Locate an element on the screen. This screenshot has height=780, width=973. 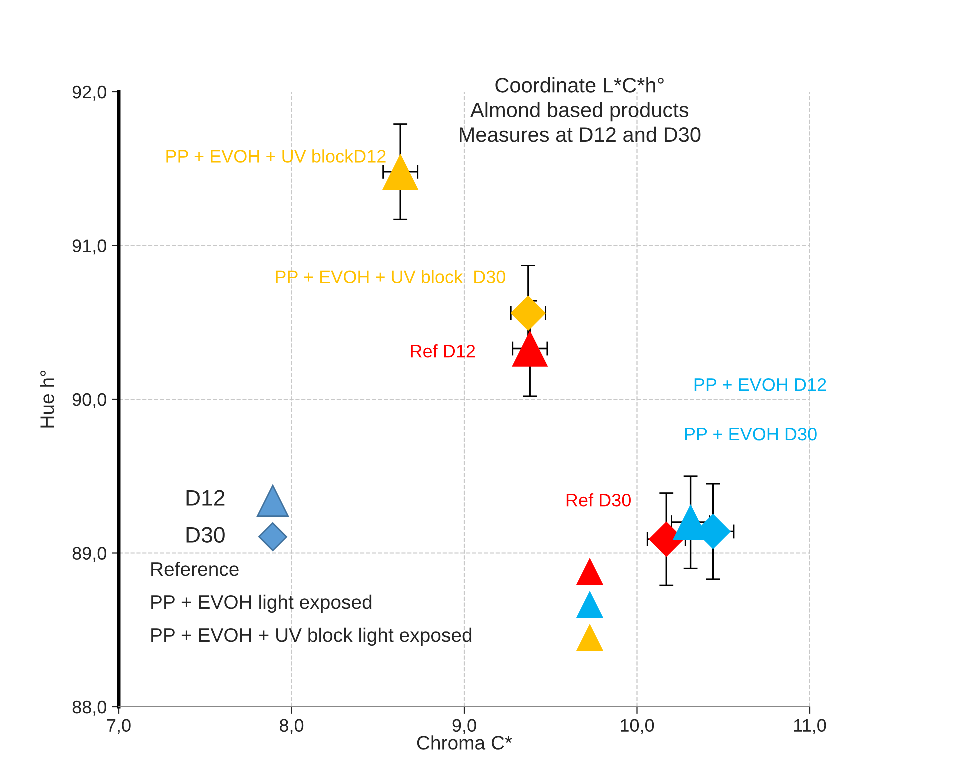
annotation: Ref D30 is located at coordinates (598, 500).